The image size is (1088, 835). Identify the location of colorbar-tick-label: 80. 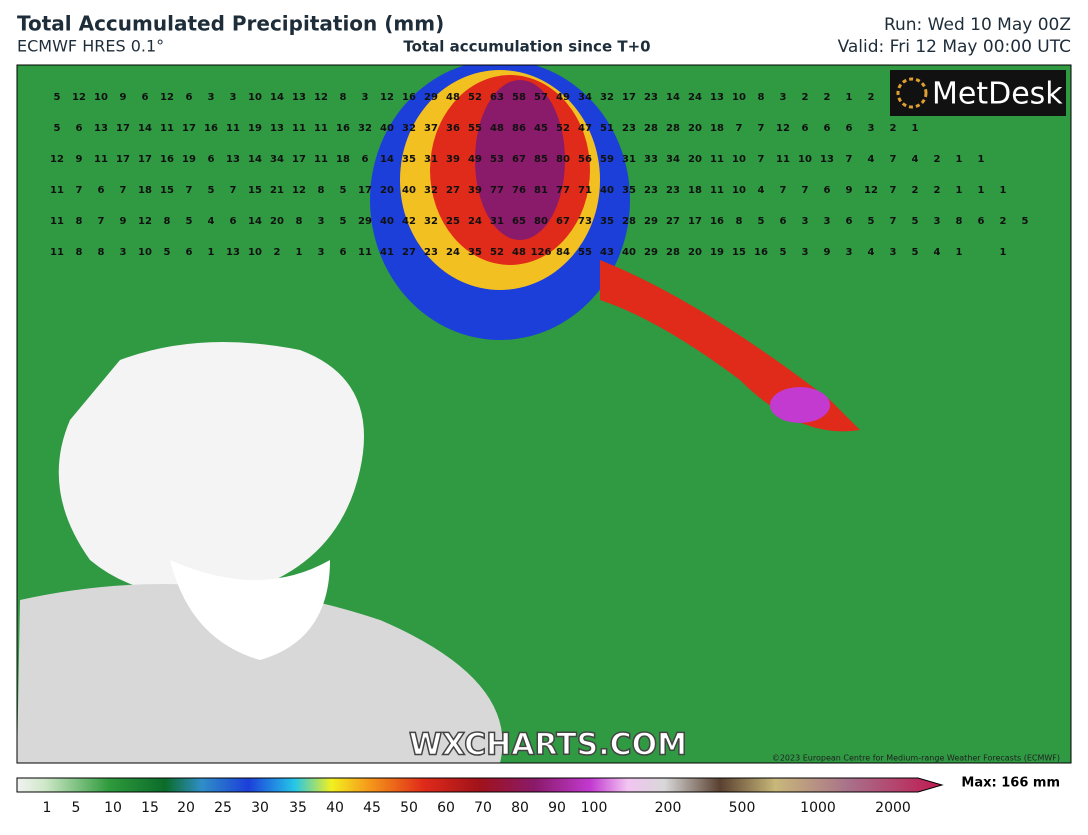
(520, 808).